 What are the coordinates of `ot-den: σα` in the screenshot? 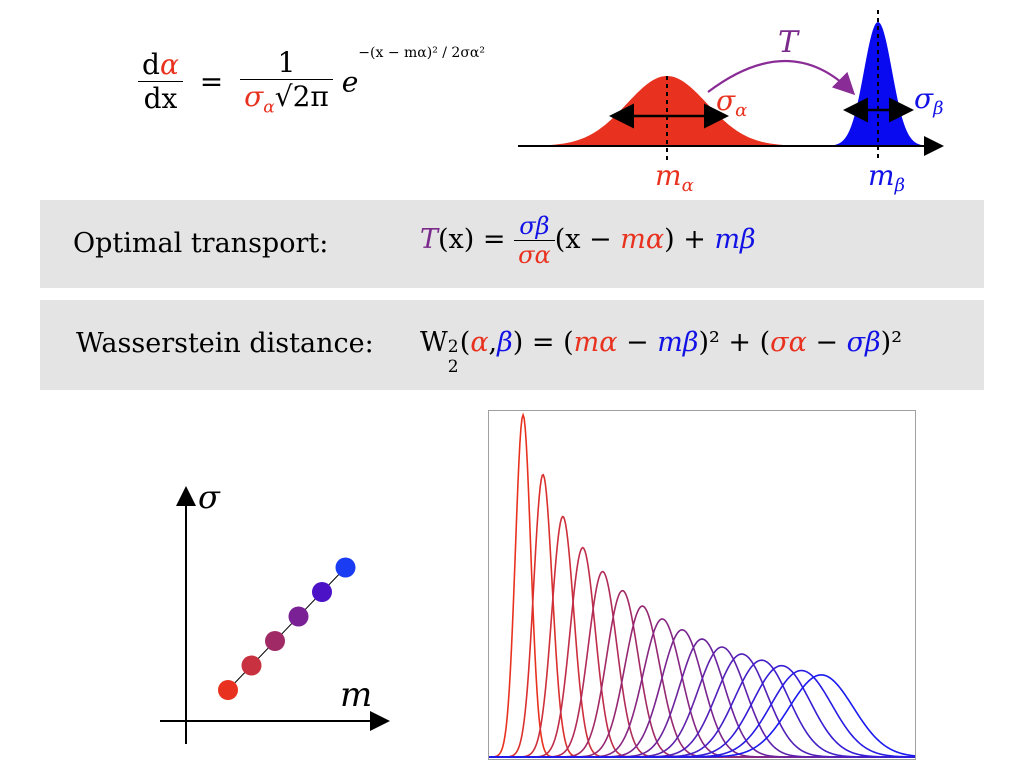 It's located at (534, 254).